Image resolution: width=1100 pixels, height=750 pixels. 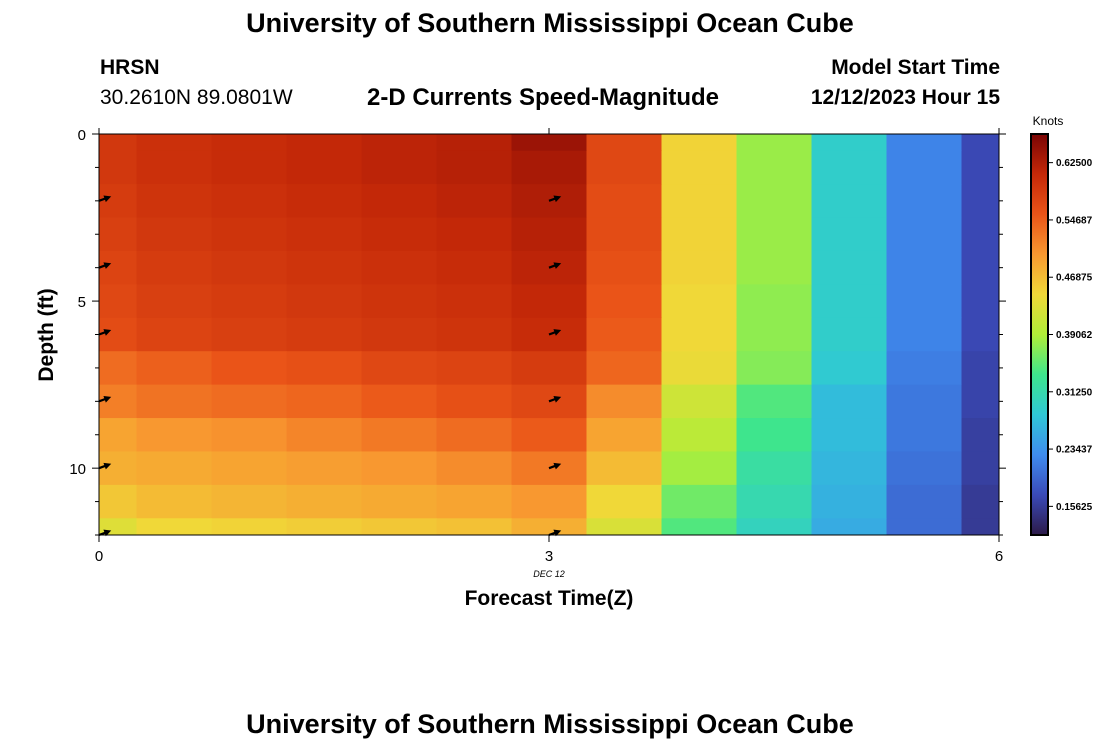 I want to click on model-start-label: Model Start Time, so click(x=915, y=67).